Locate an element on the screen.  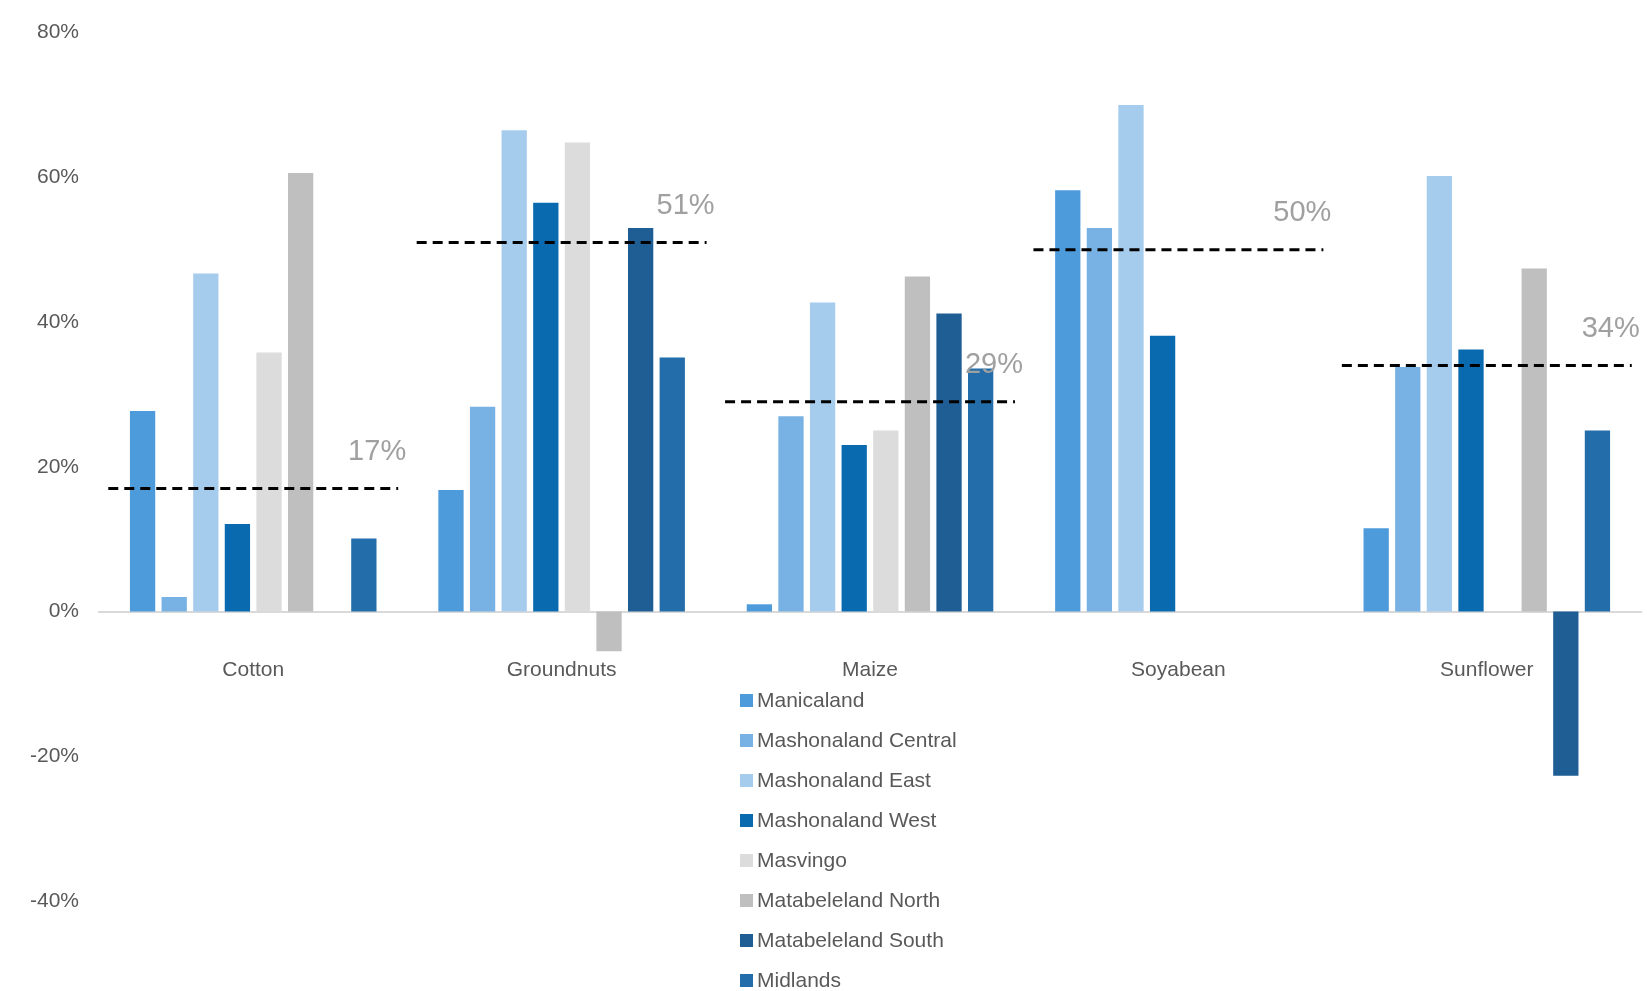
ref-line-label: 17% is located at coordinates (377, 450).